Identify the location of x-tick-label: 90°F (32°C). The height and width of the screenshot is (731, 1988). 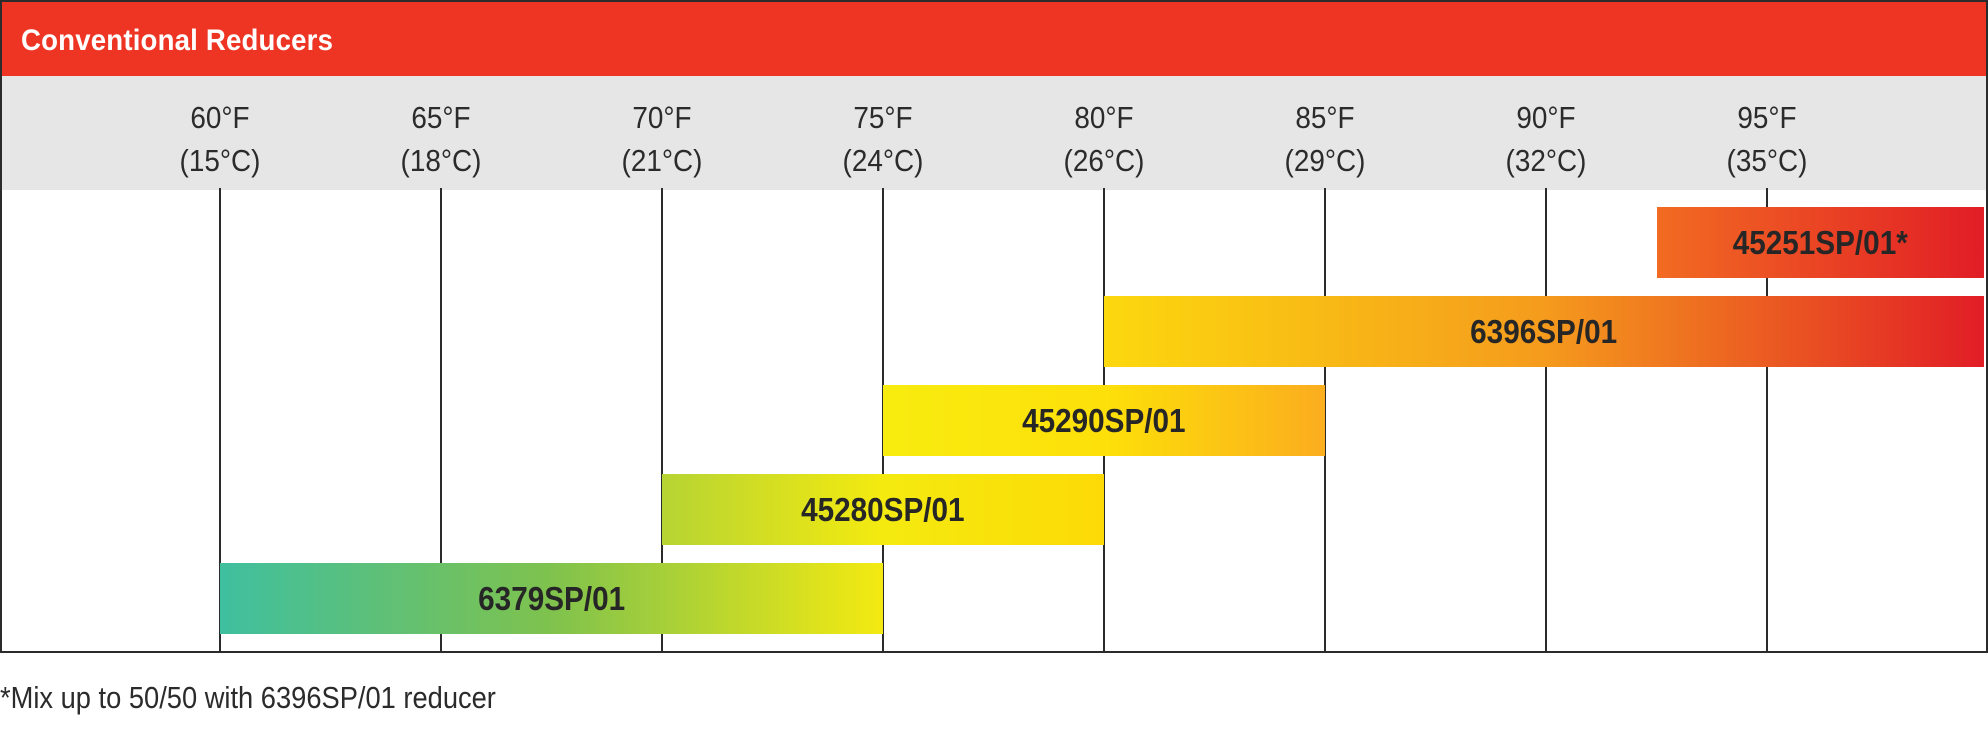
(1546, 139).